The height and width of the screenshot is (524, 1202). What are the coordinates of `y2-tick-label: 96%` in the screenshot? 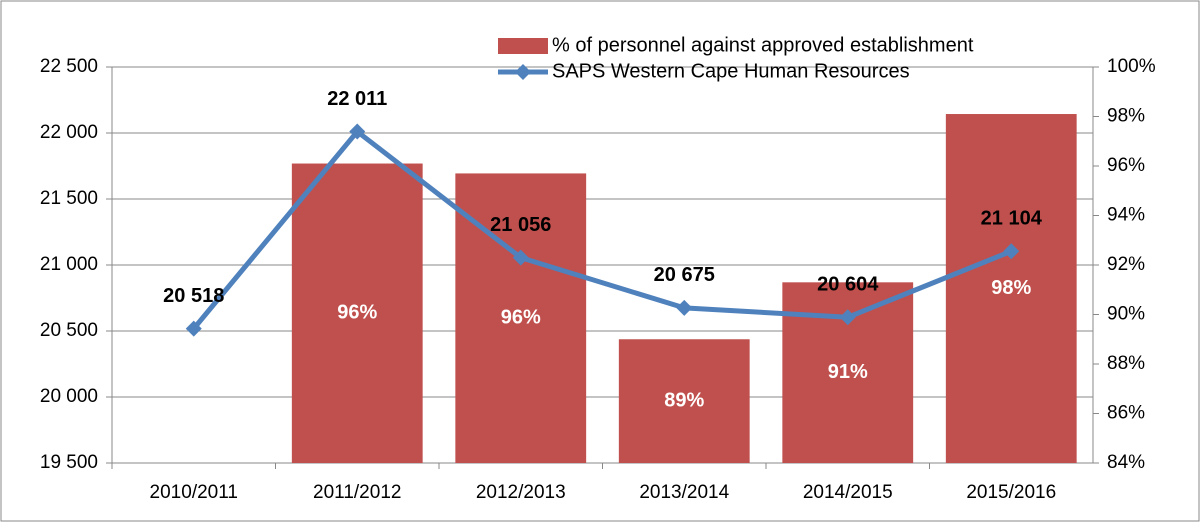 It's located at (1126, 165).